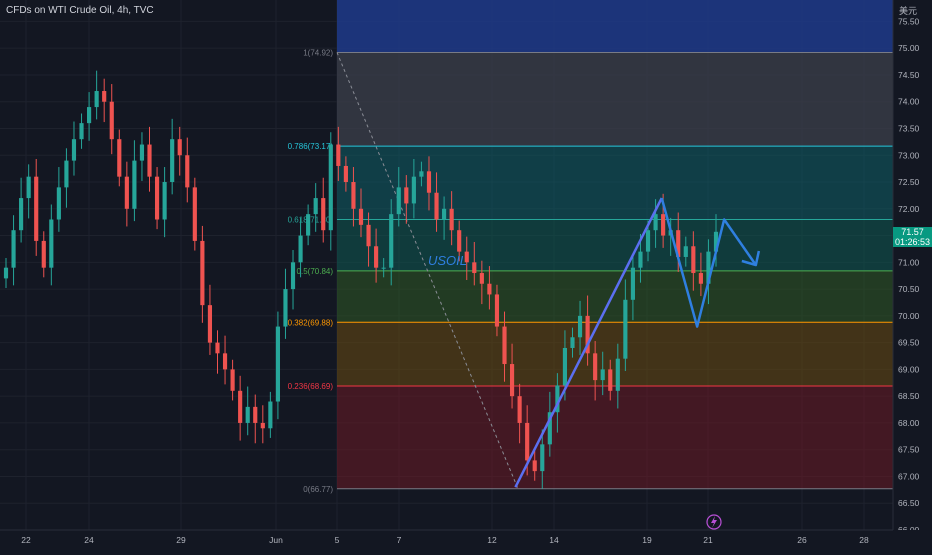 The width and height of the screenshot is (932, 555). What do you see at coordinates (337, 540) in the screenshot?
I see `x-tick-label: 5` at bounding box center [337, 540].